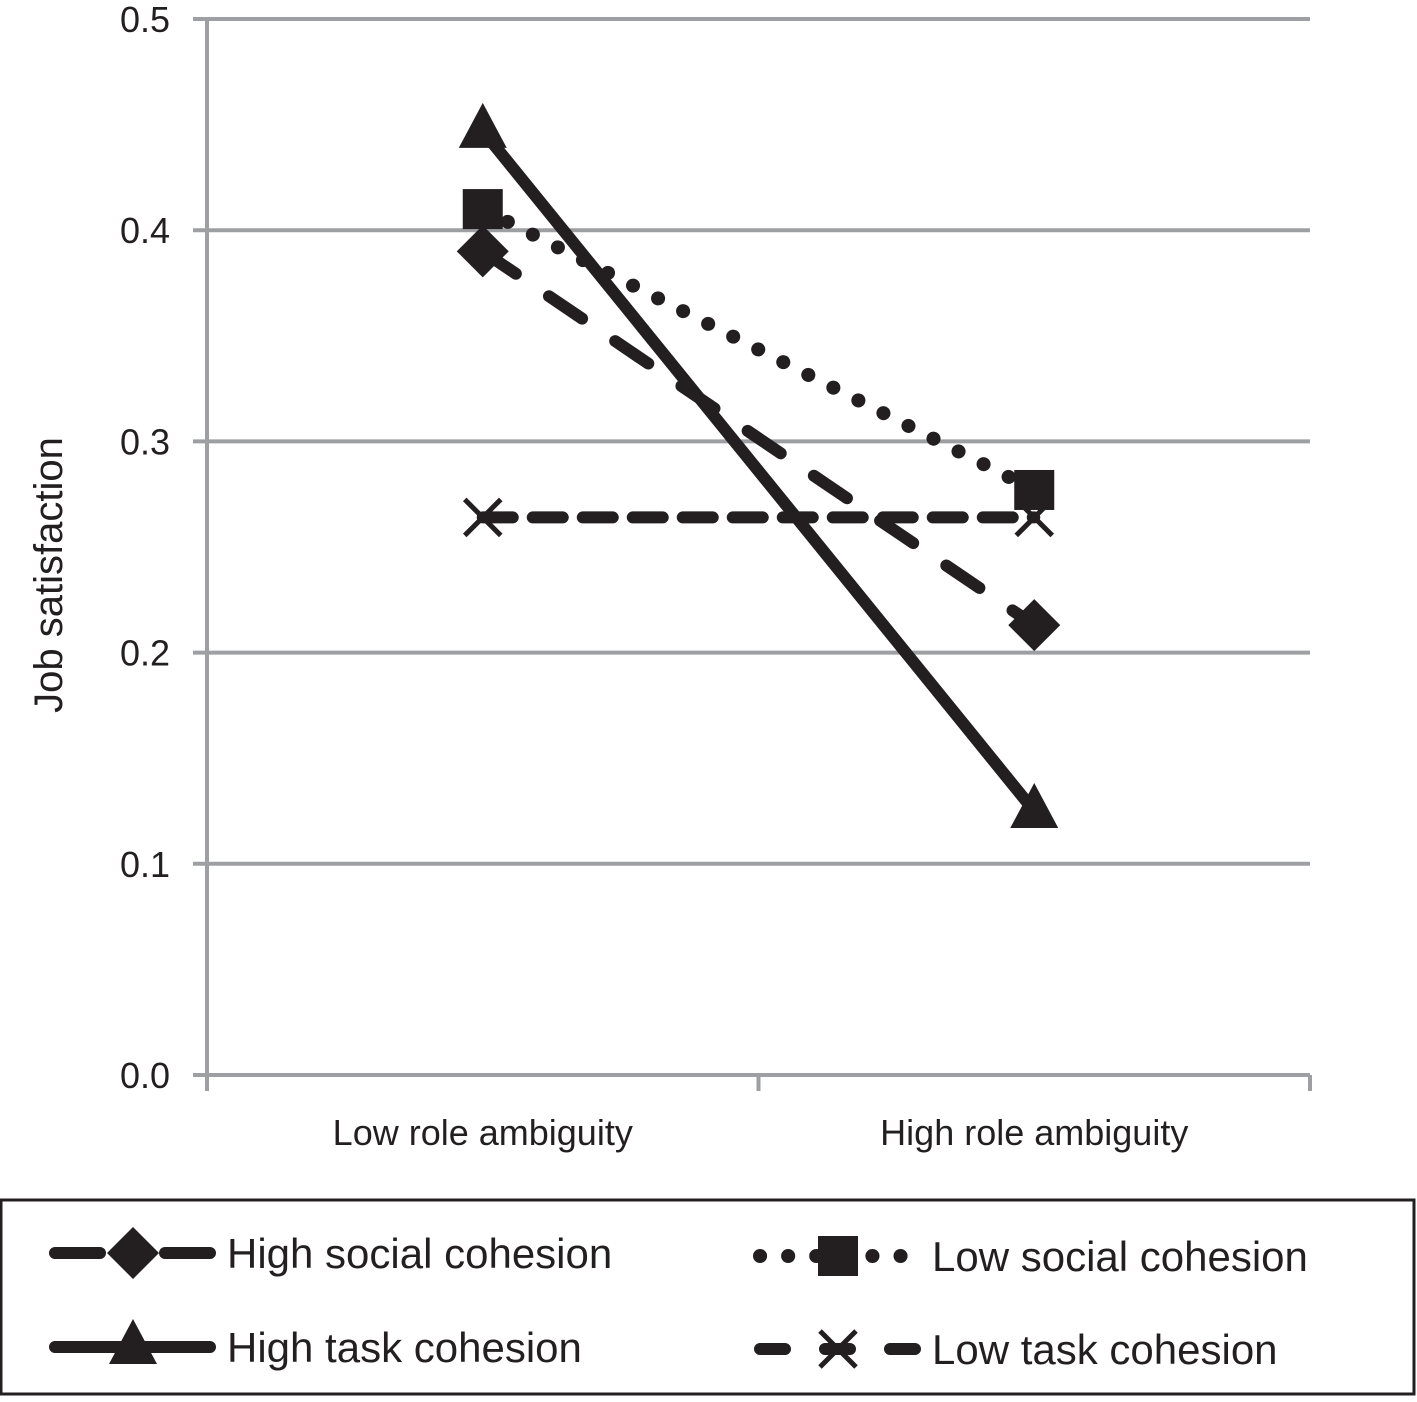  I want to click on y-tick-label: 0.0, so click(145, 1075).